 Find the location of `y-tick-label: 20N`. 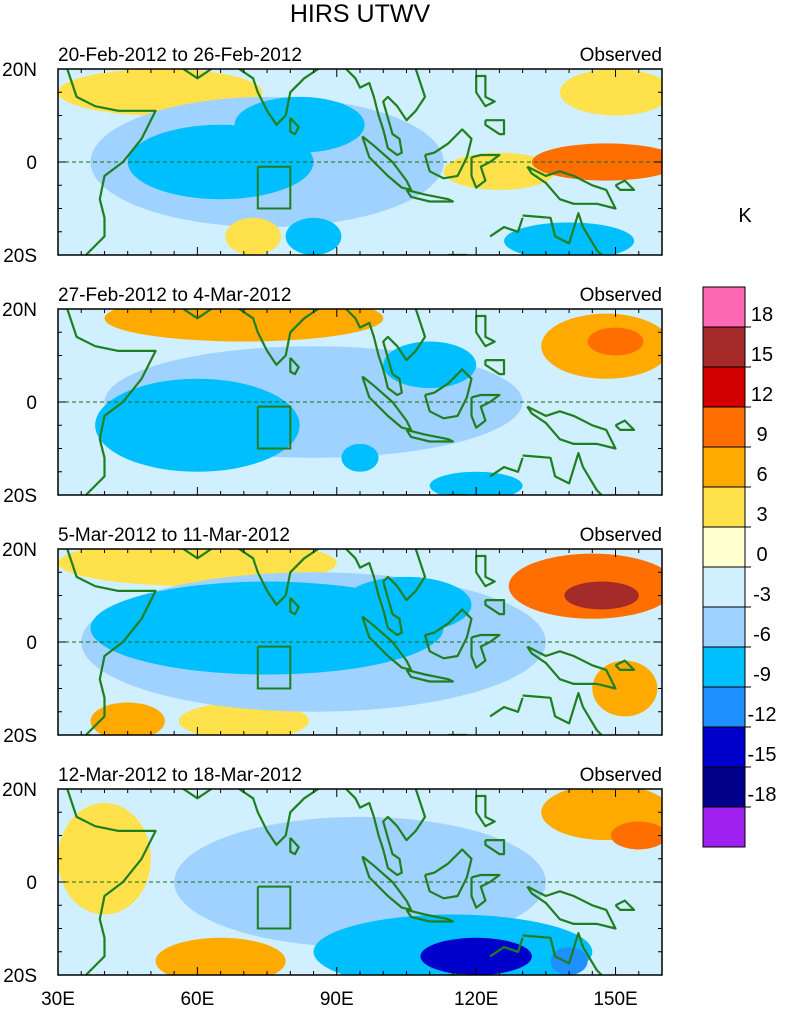

y-tick-label: 20N is located at coordinates (19, 550).